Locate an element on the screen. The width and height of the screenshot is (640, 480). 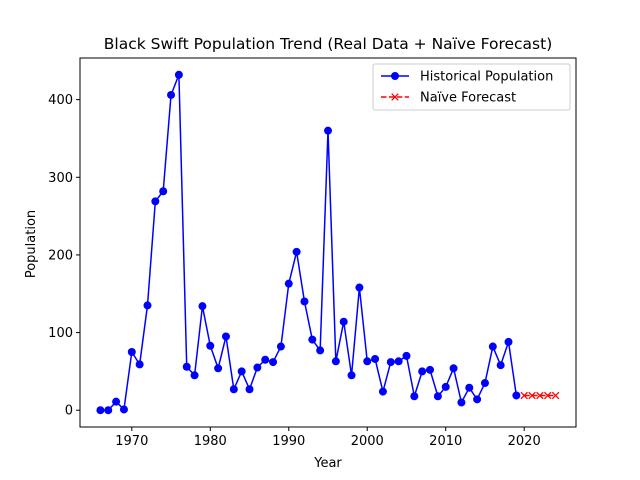
y-axis-ticks: 0 100 200 300 400 is located at coordinates (64, 256).